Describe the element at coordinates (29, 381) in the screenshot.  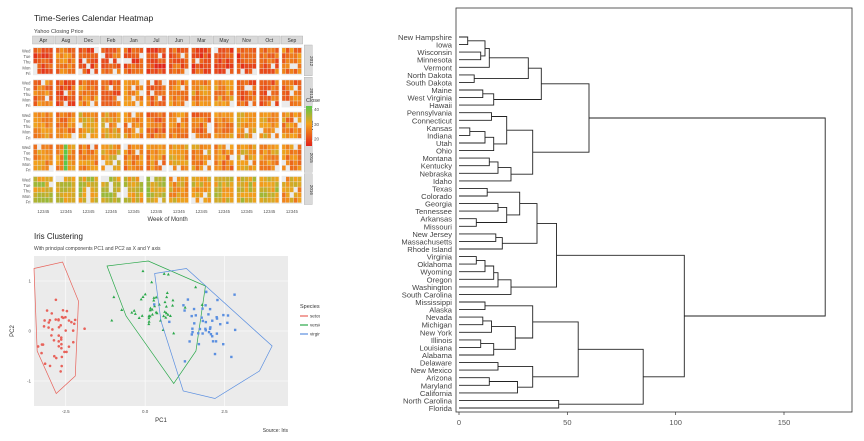
I see `iris-y-tick-label: -1` at that location.